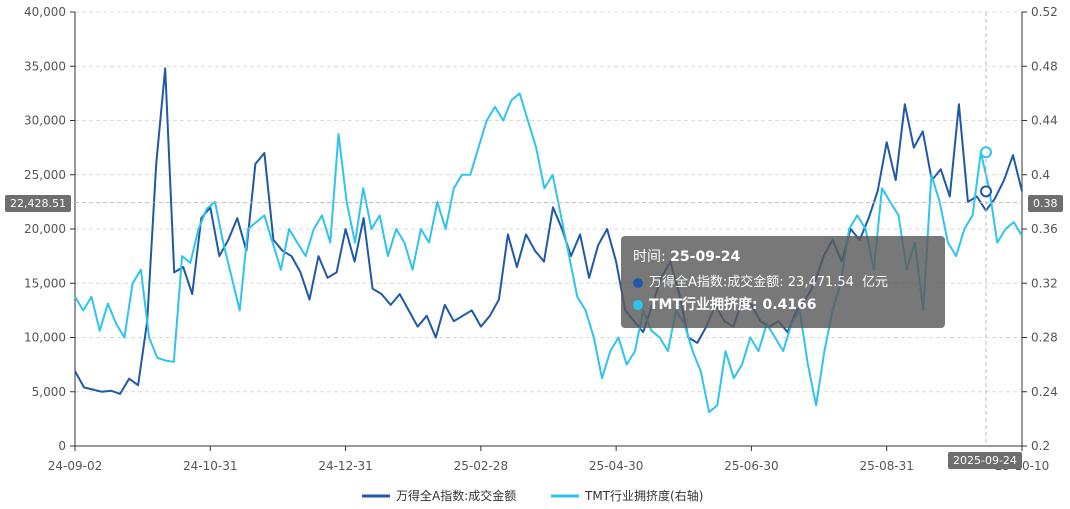 The image size is (1070, 509). I want to click on right-tick-label: 0.48, so click(1044, 66).